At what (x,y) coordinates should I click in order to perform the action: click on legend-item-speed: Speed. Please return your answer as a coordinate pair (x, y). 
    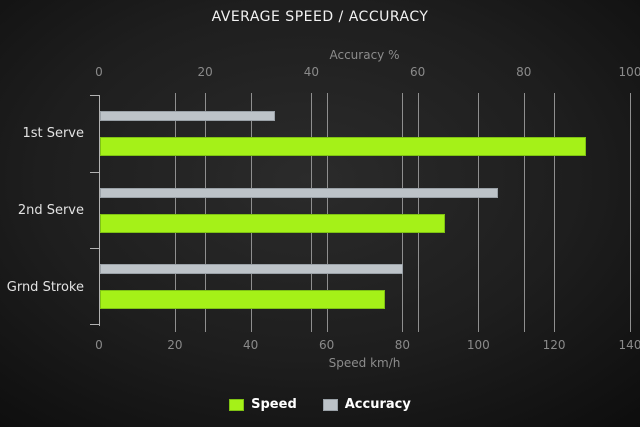
    Looking at the image, I should click on (263, 404).